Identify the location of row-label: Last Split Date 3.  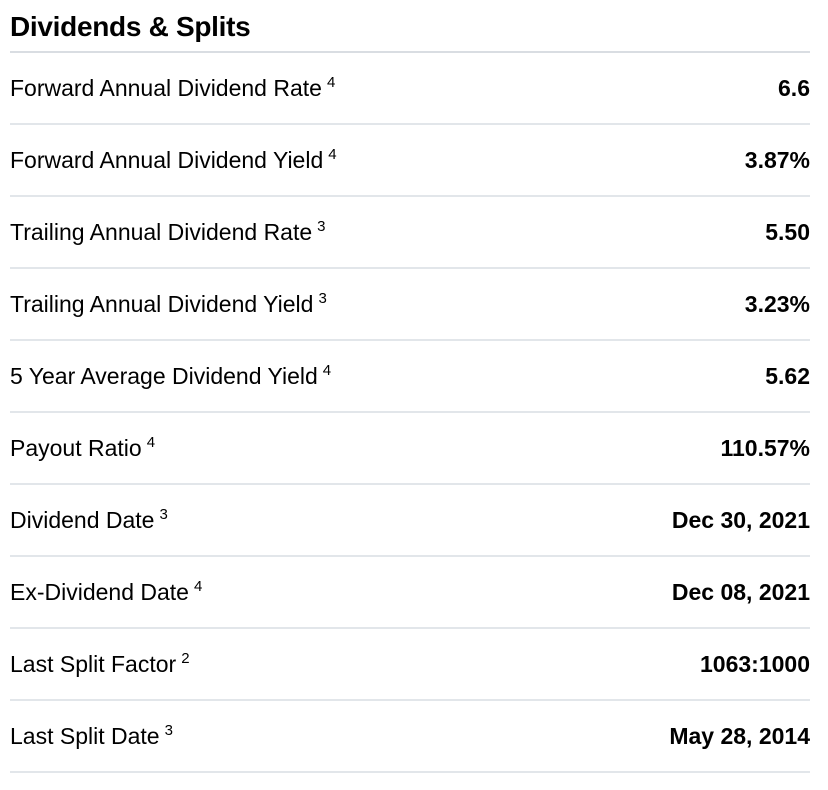
(91, 736).